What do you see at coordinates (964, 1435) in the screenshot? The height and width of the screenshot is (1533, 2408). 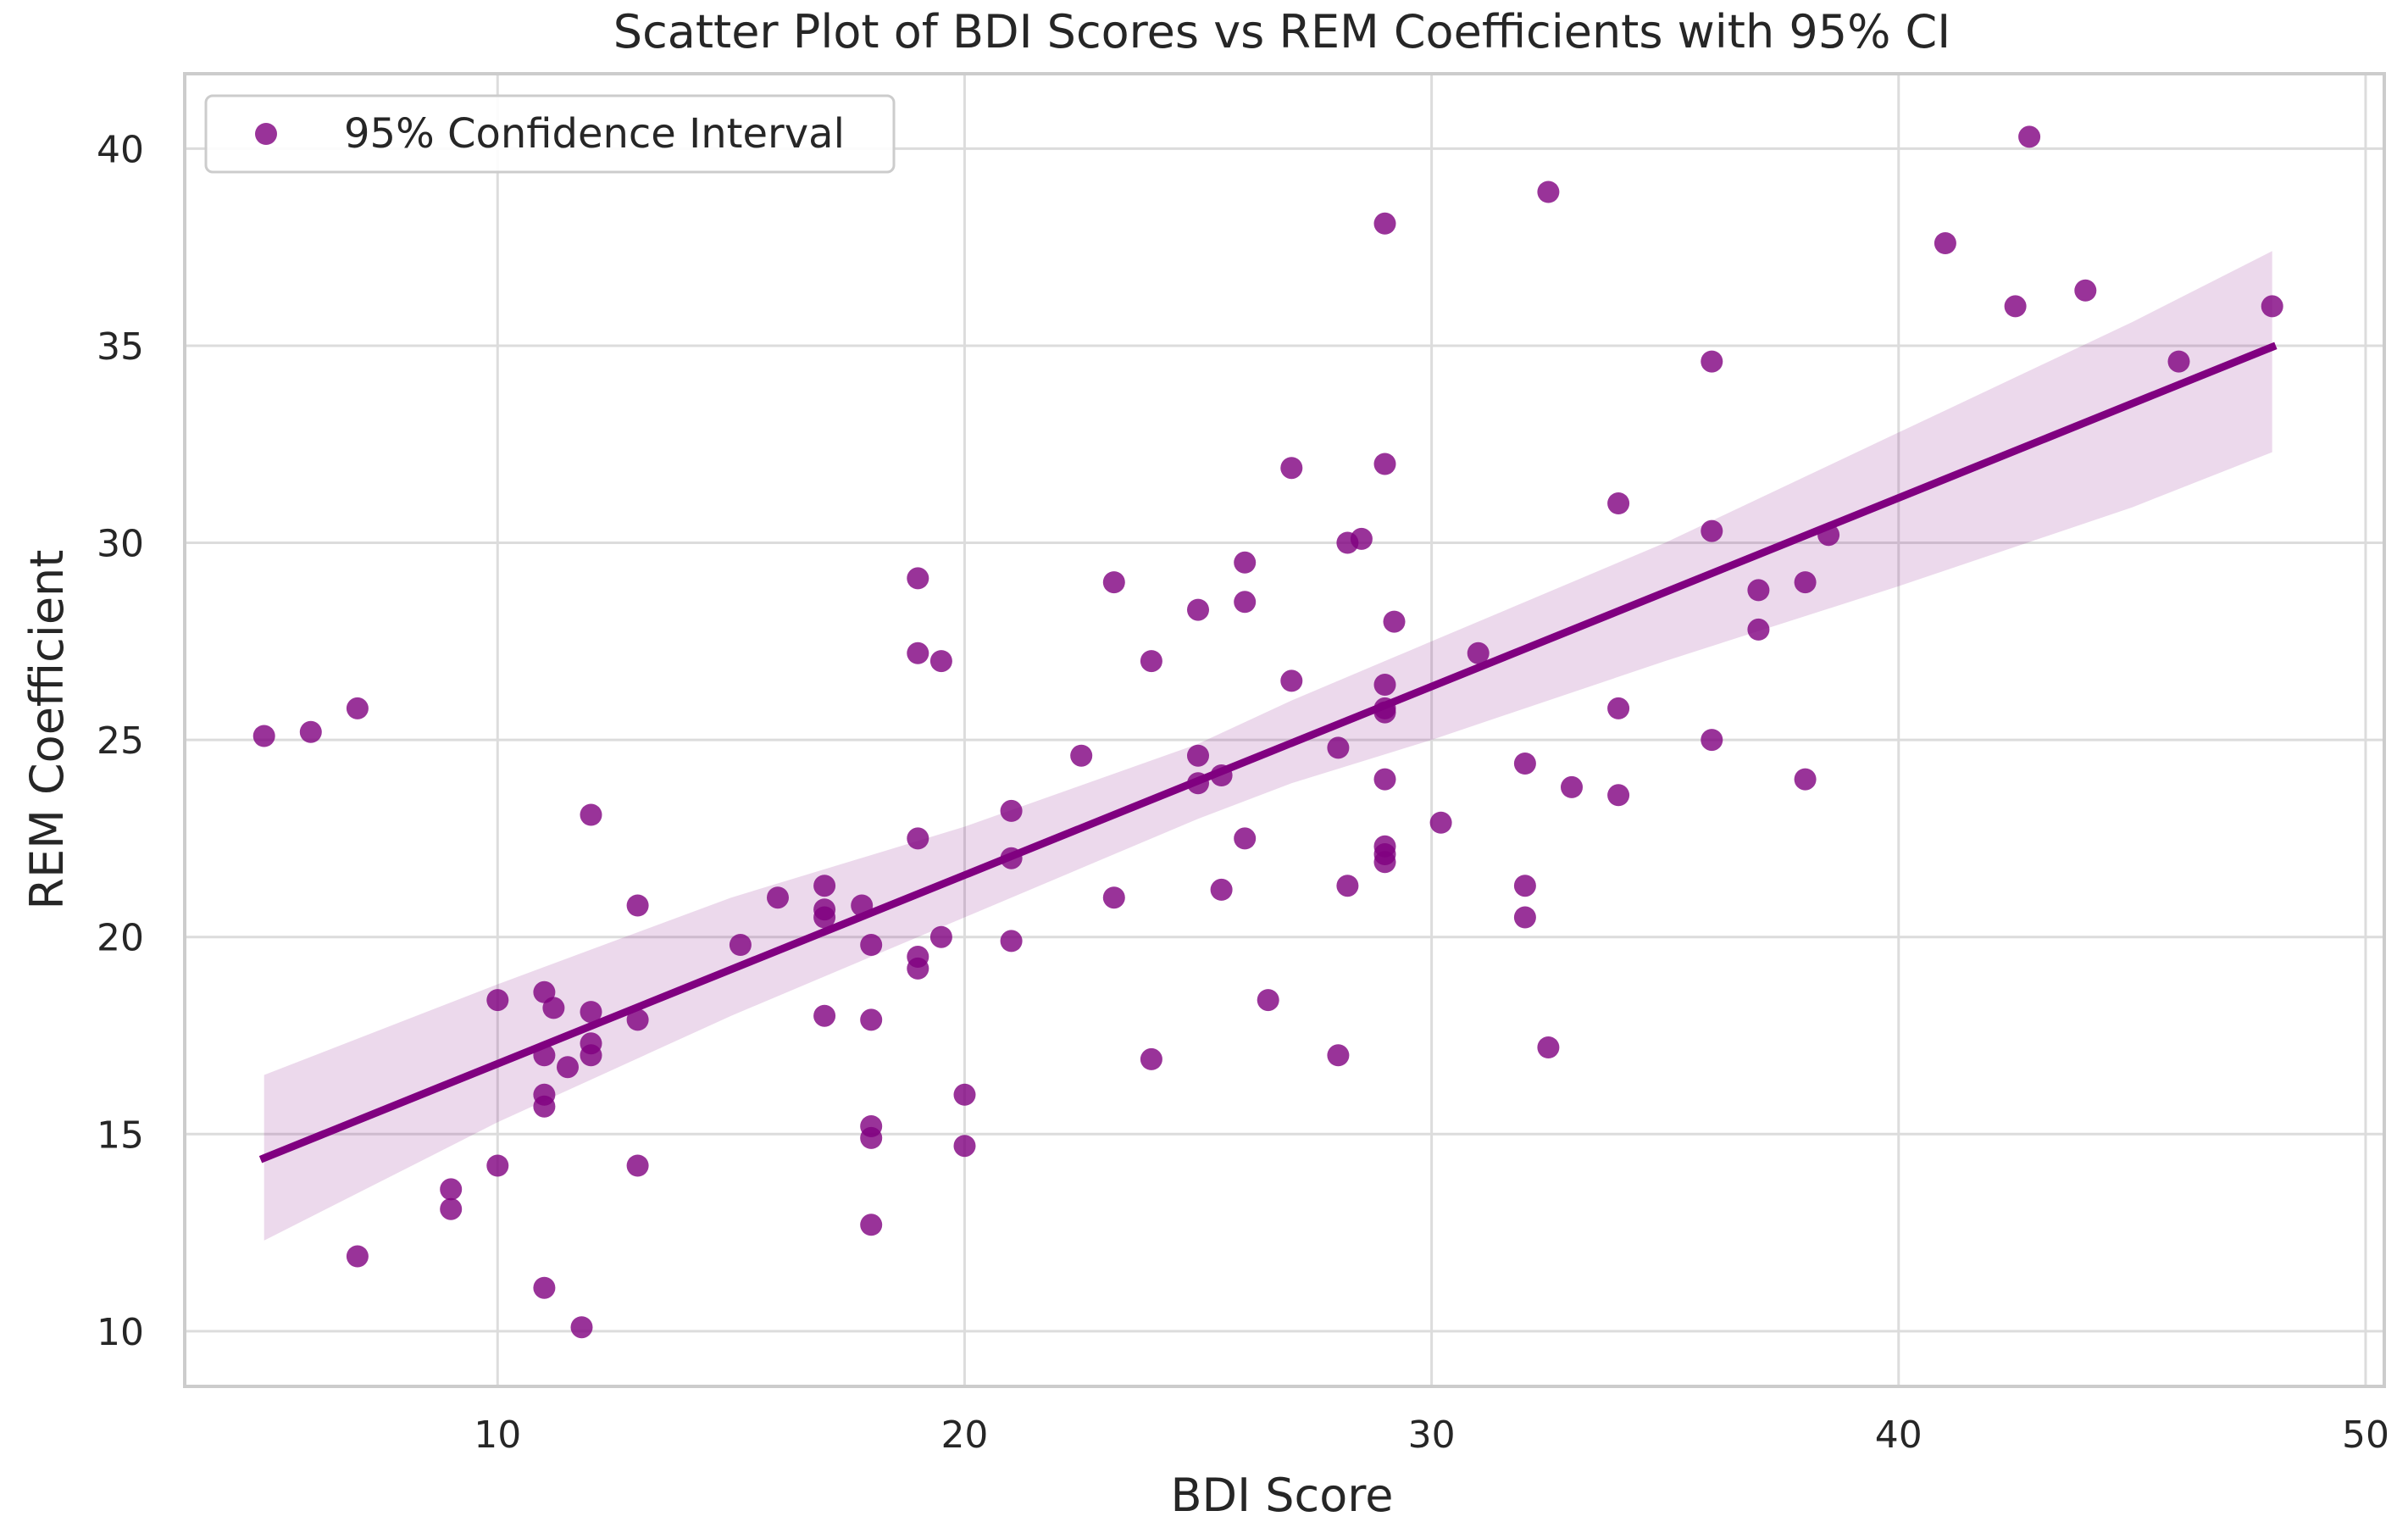 I see `x-tick-label: 20` at bounding box center [964, 1435].